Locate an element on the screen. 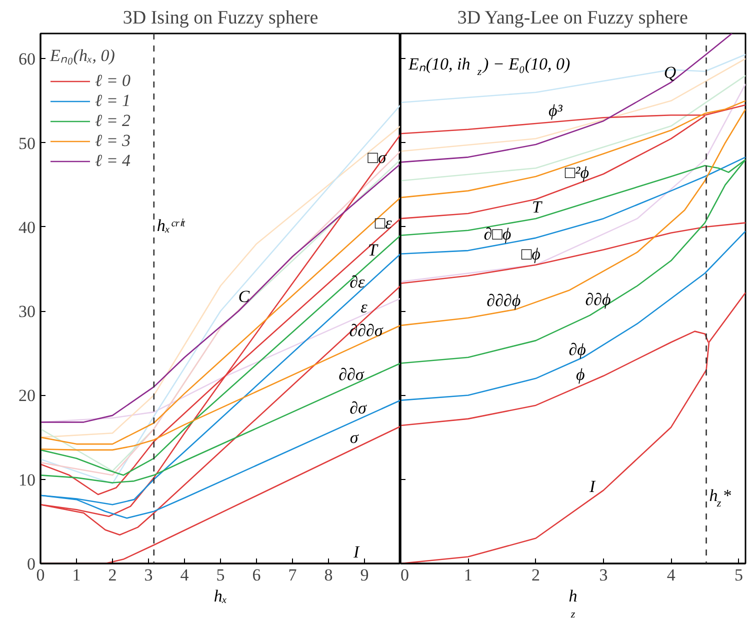 The height and width of the screenshot is (620, 753). y-tick-label: 60 is located at coordinates (27, 59).